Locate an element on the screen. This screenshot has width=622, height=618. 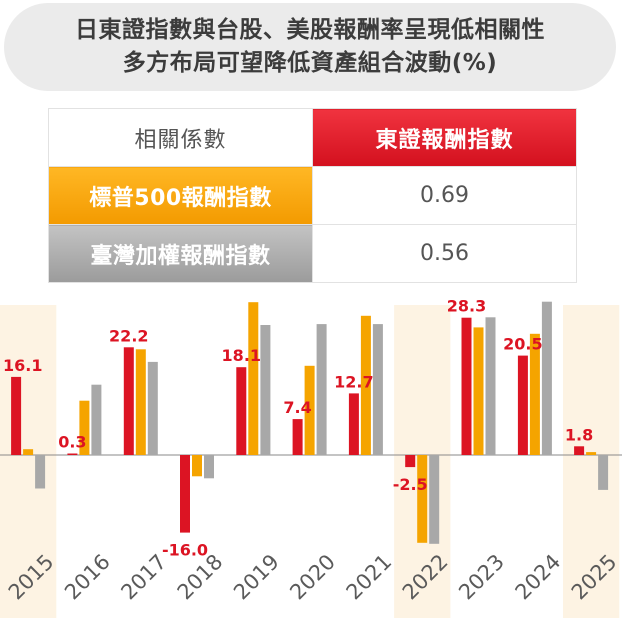
bar-series1-2016 is located at coordinates (72, 454).